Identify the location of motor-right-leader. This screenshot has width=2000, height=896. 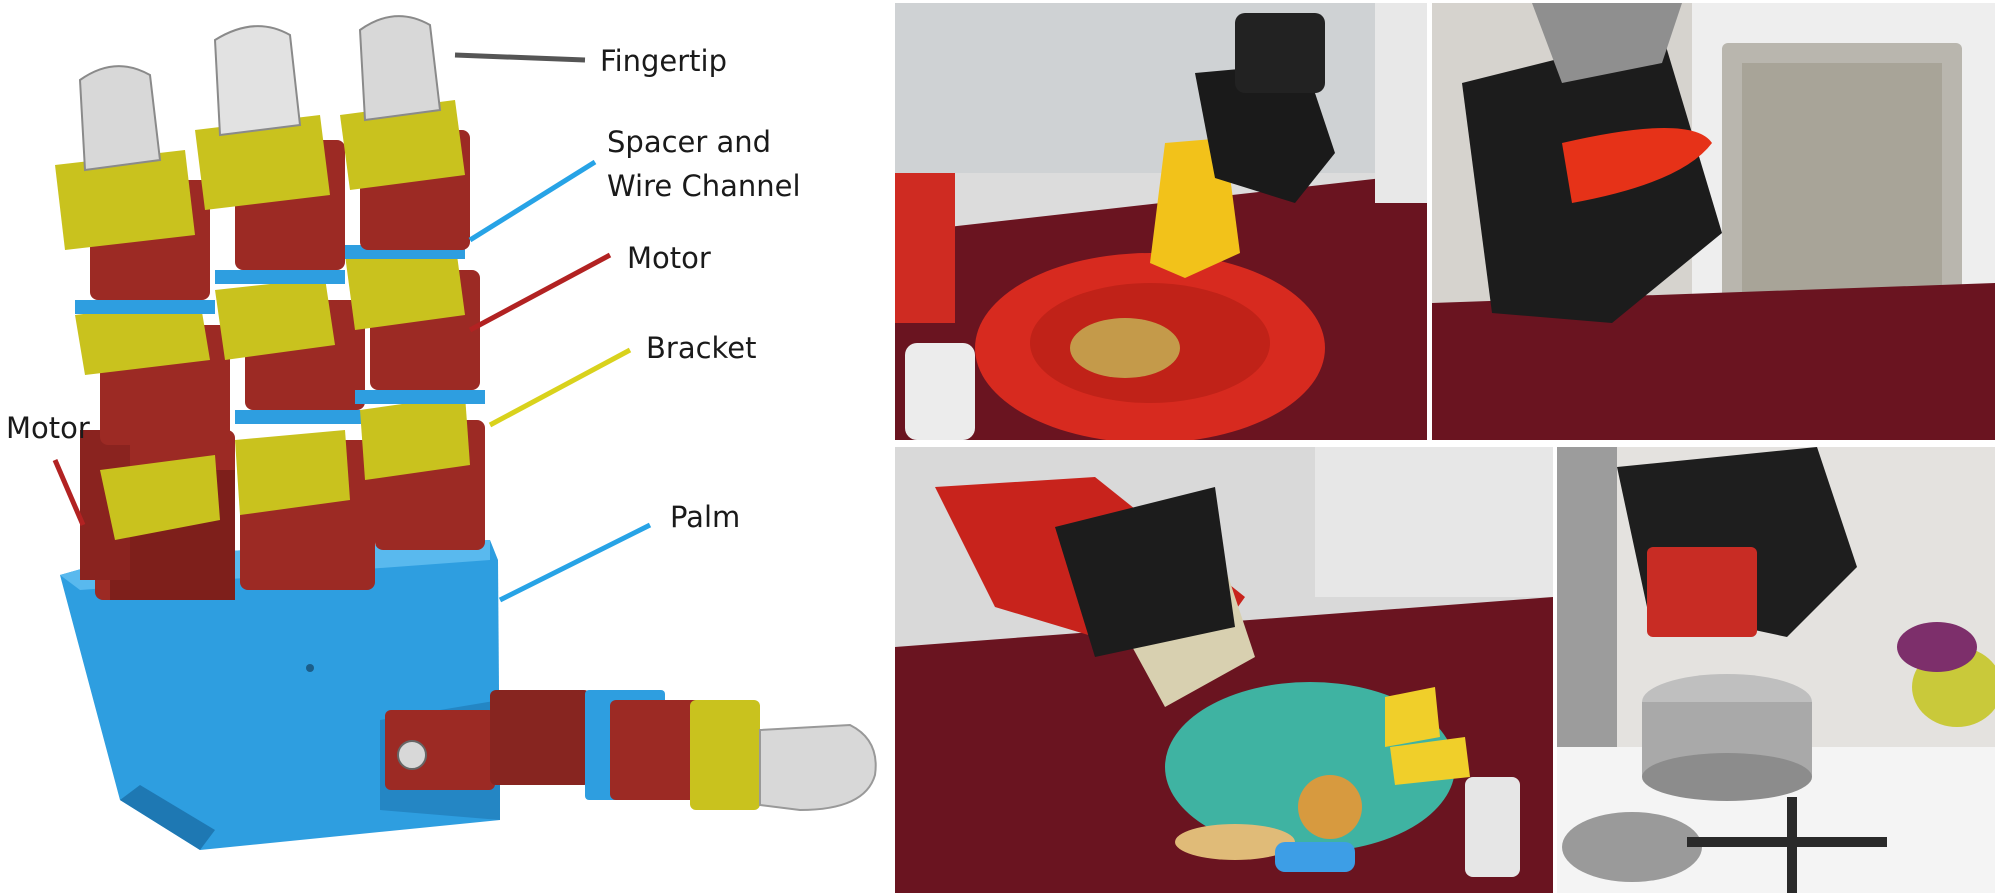
(540, 292).